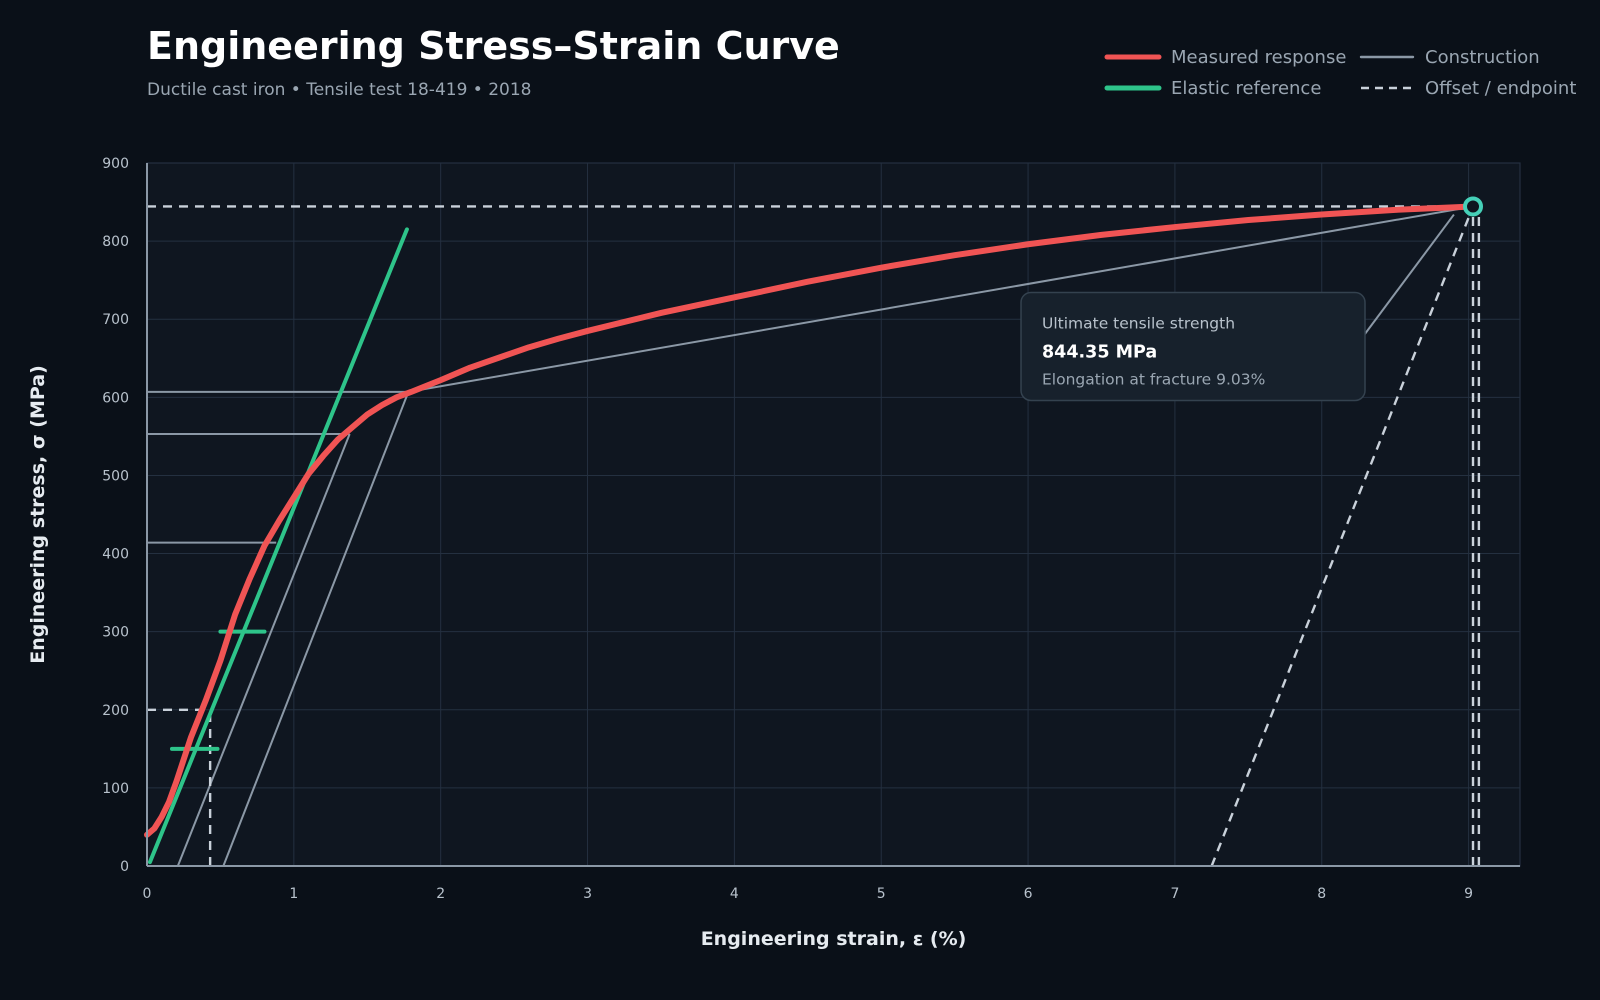 The height and width of the screenshot is (1000, 1600). What do you see at coordinates (293, 894) in the screenshot?
I see `x-tick-label: 1` at bounding box center [293, 894].